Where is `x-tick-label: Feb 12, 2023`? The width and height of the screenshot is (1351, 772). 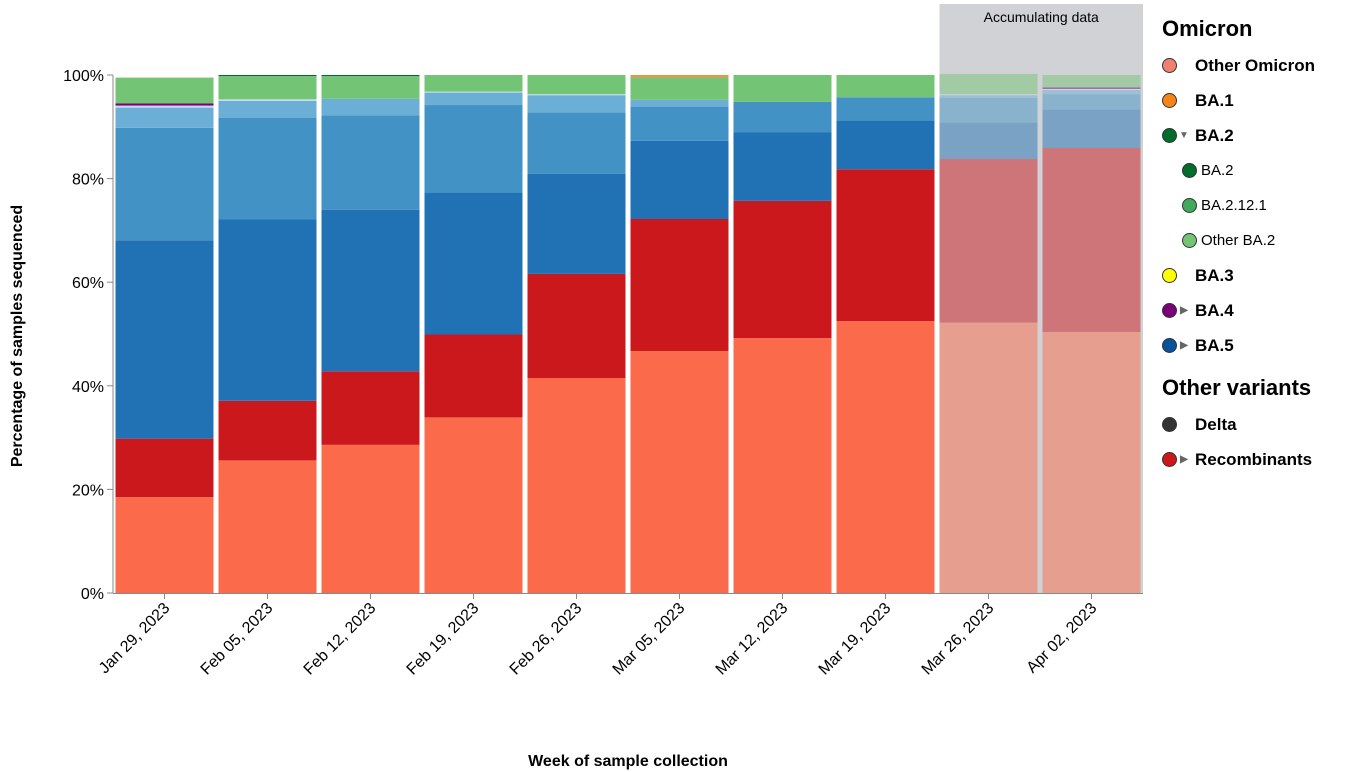
x-tick-label: Feb 12, 2023 is located at coordinates (340, 639).